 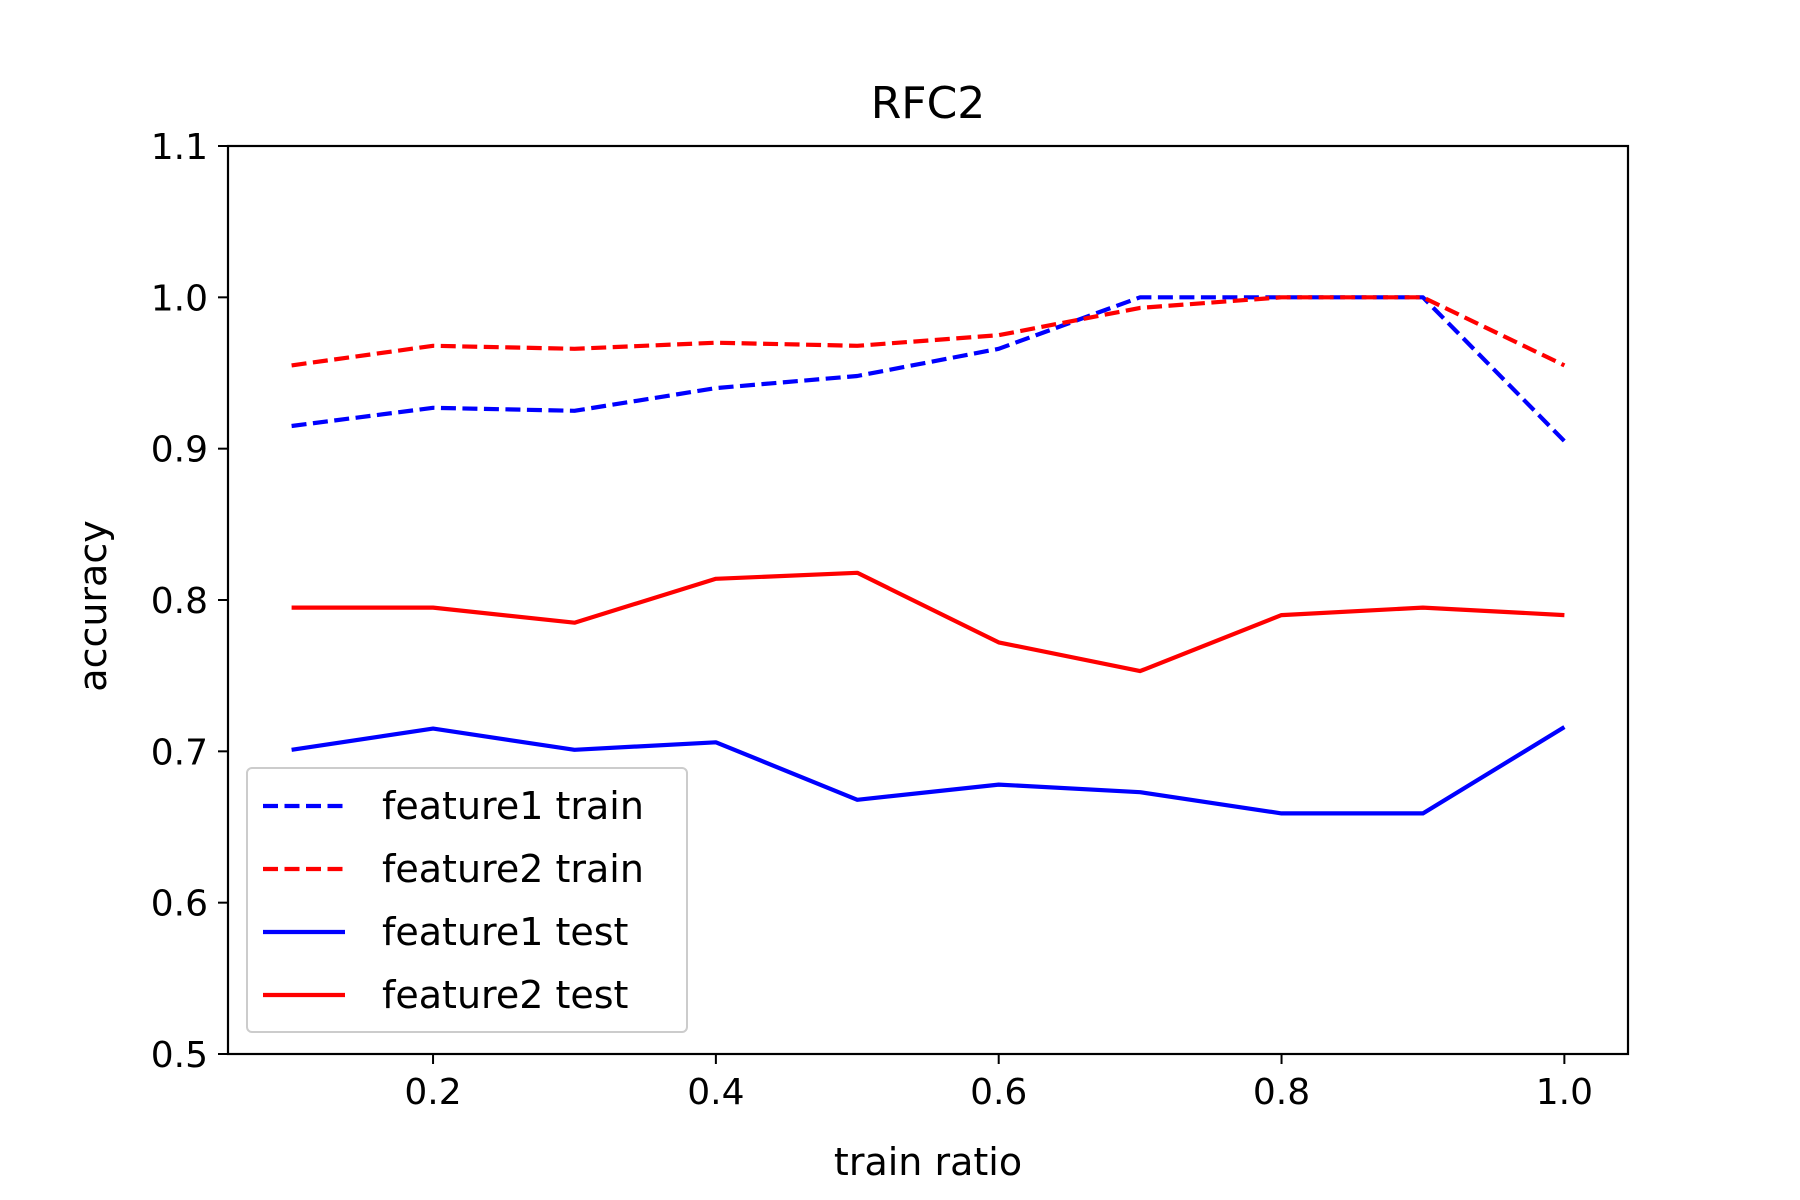 What do you see at coordinates (505, 995) in the screenshot?
I see `legend-label-4: feature2 test` at bounding box center [505, 995].